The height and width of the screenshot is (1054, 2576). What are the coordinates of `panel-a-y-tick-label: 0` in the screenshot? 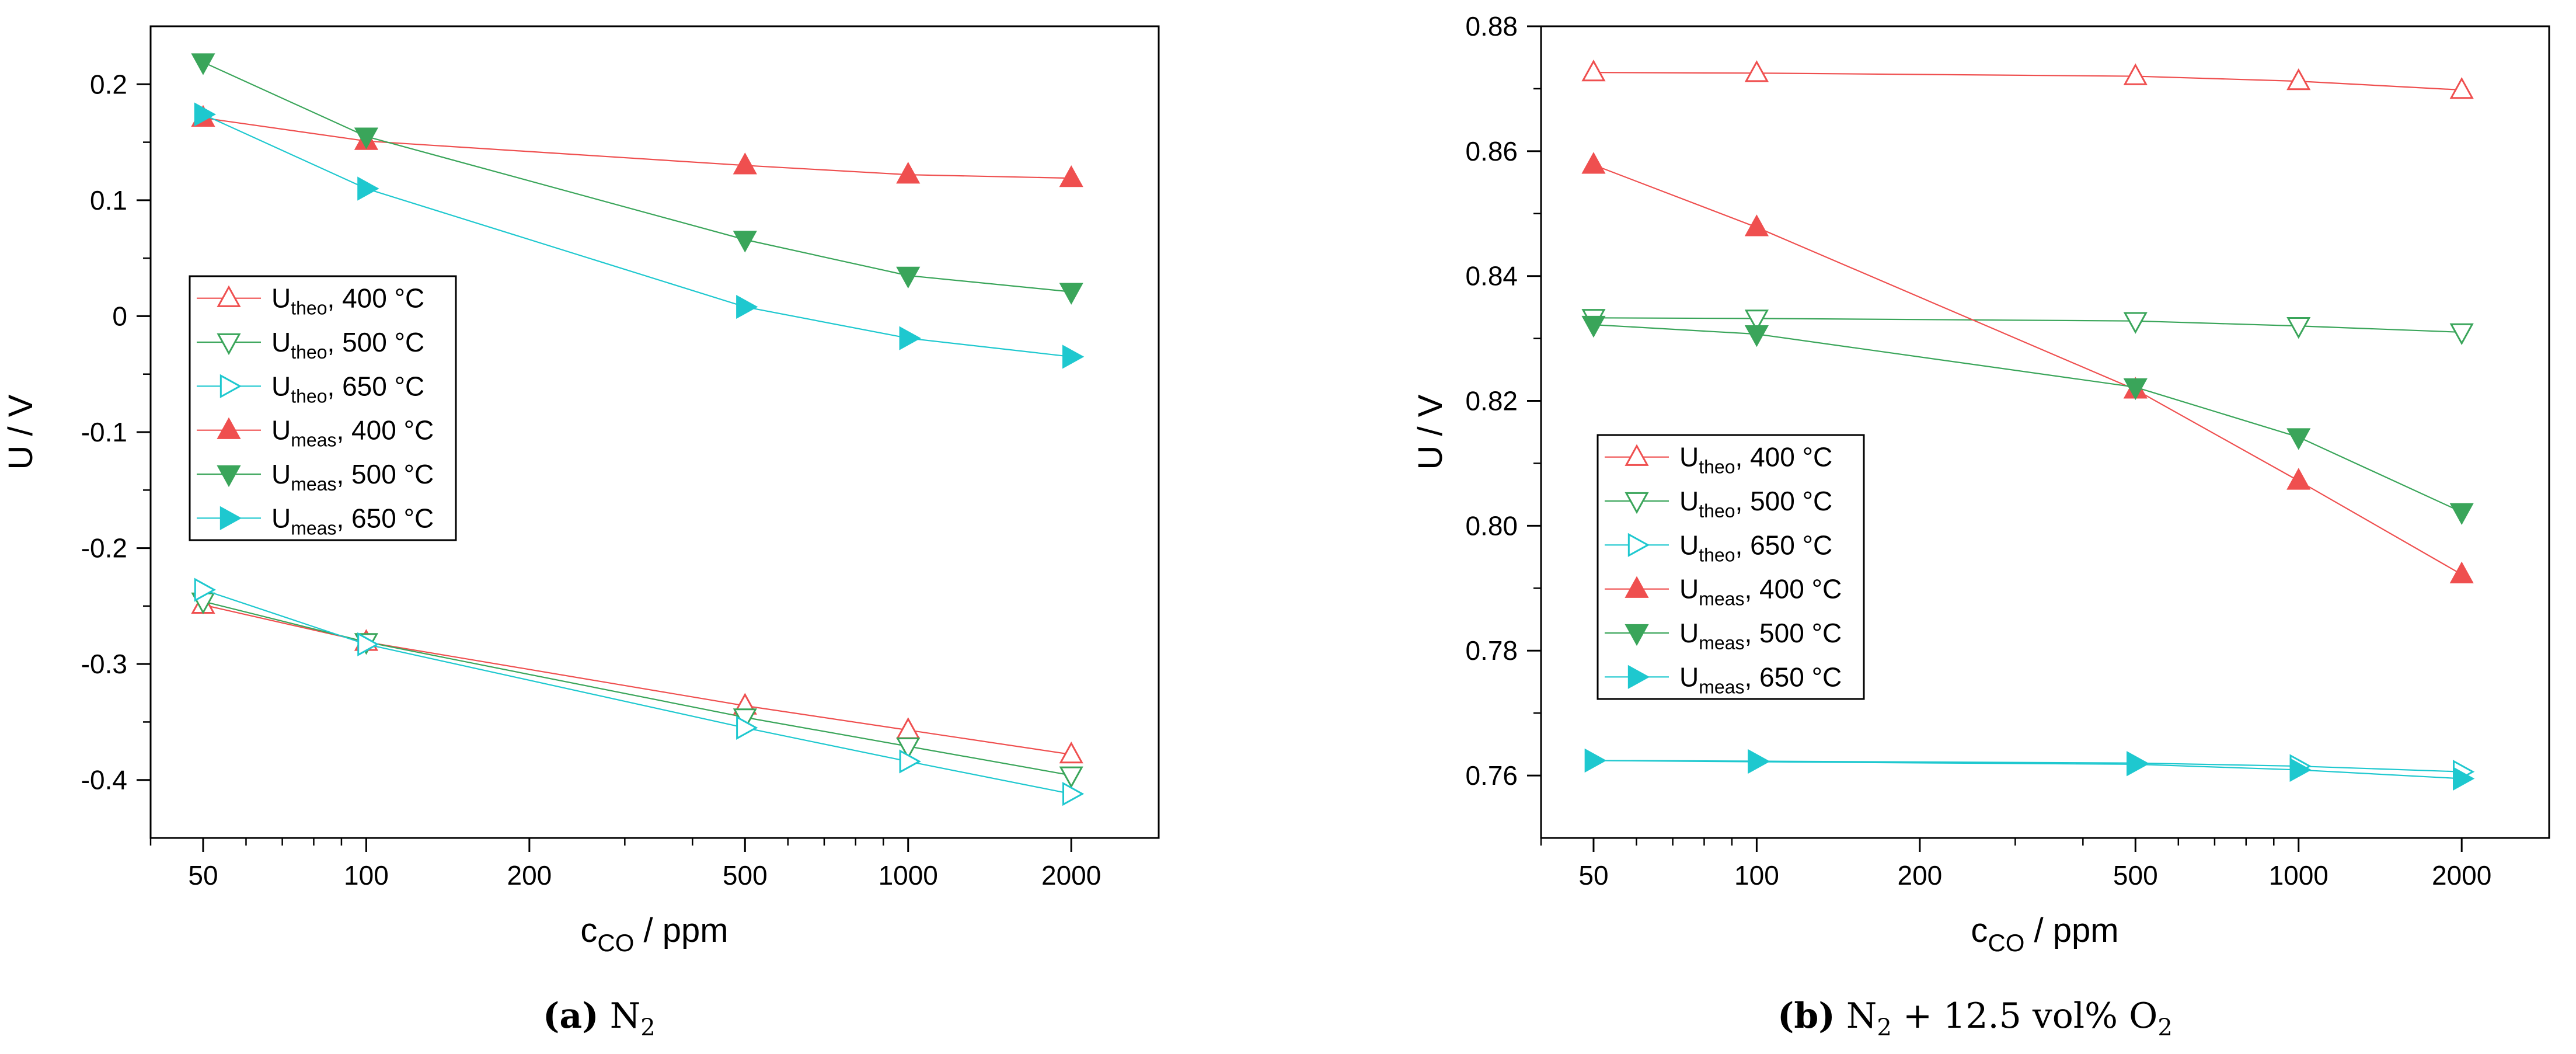 It's located at (120, 316).